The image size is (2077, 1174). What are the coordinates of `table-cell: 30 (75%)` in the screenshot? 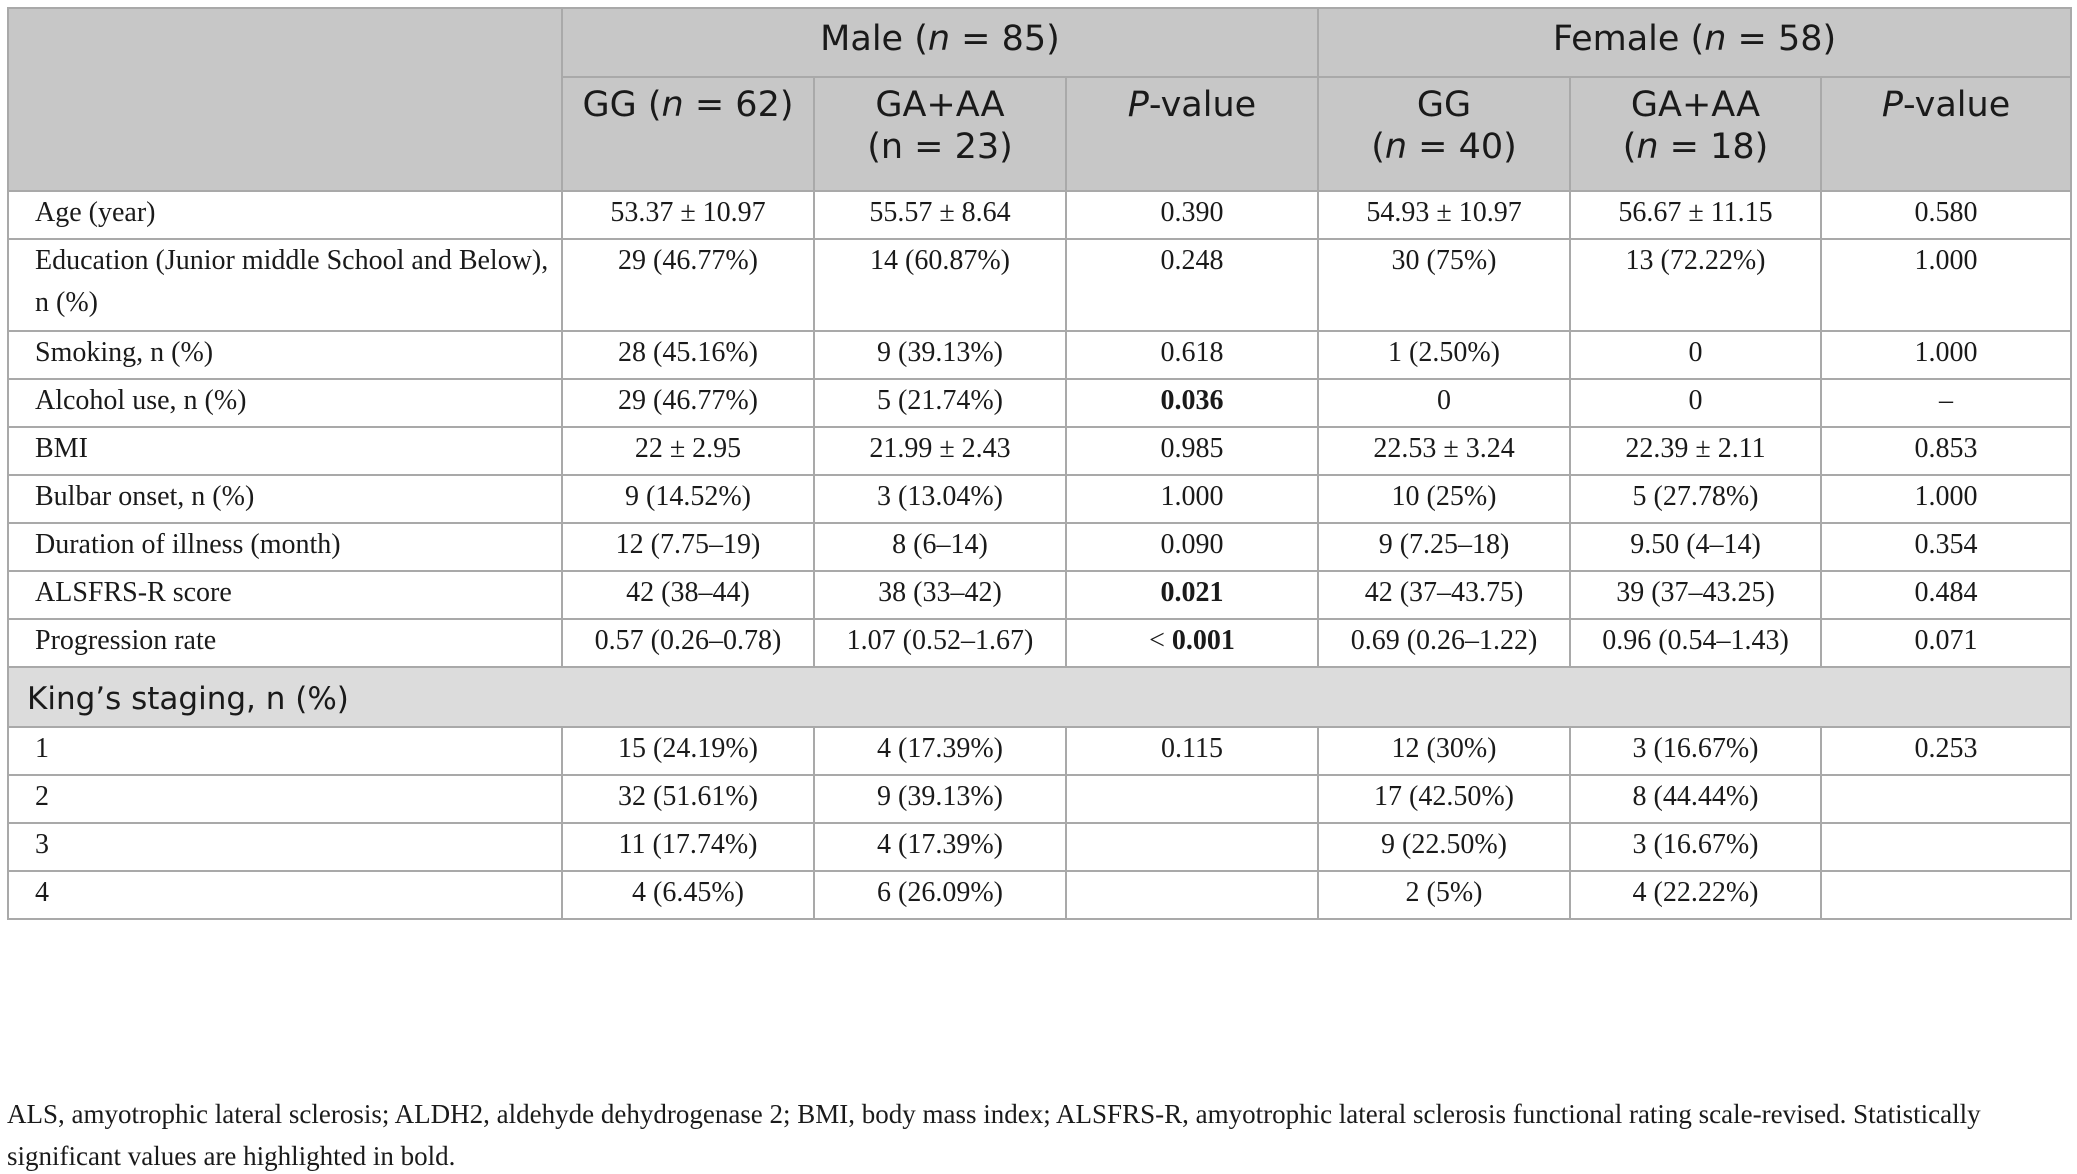 It's located at (1444, 285).